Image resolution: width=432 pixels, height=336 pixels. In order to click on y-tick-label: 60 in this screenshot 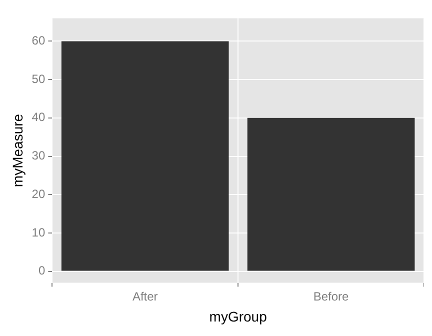, I will do `click(39, 41)`.